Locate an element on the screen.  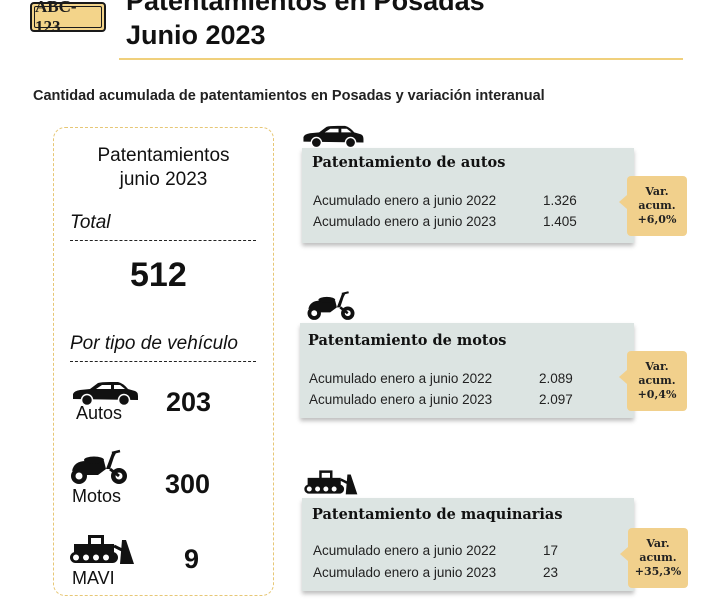
badge-autos-line1: Var. is located at coordinates (657, 191).